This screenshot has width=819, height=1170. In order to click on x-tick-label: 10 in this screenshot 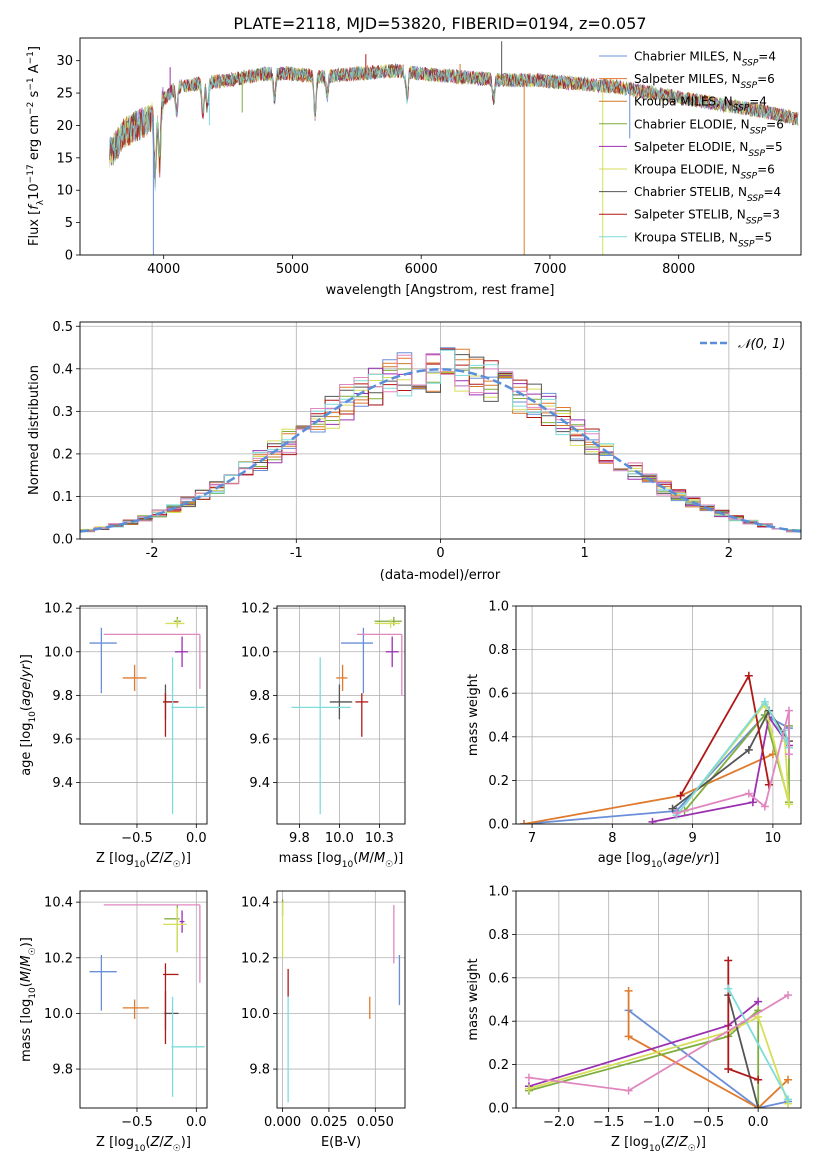, I will do `click(773, 838)`.